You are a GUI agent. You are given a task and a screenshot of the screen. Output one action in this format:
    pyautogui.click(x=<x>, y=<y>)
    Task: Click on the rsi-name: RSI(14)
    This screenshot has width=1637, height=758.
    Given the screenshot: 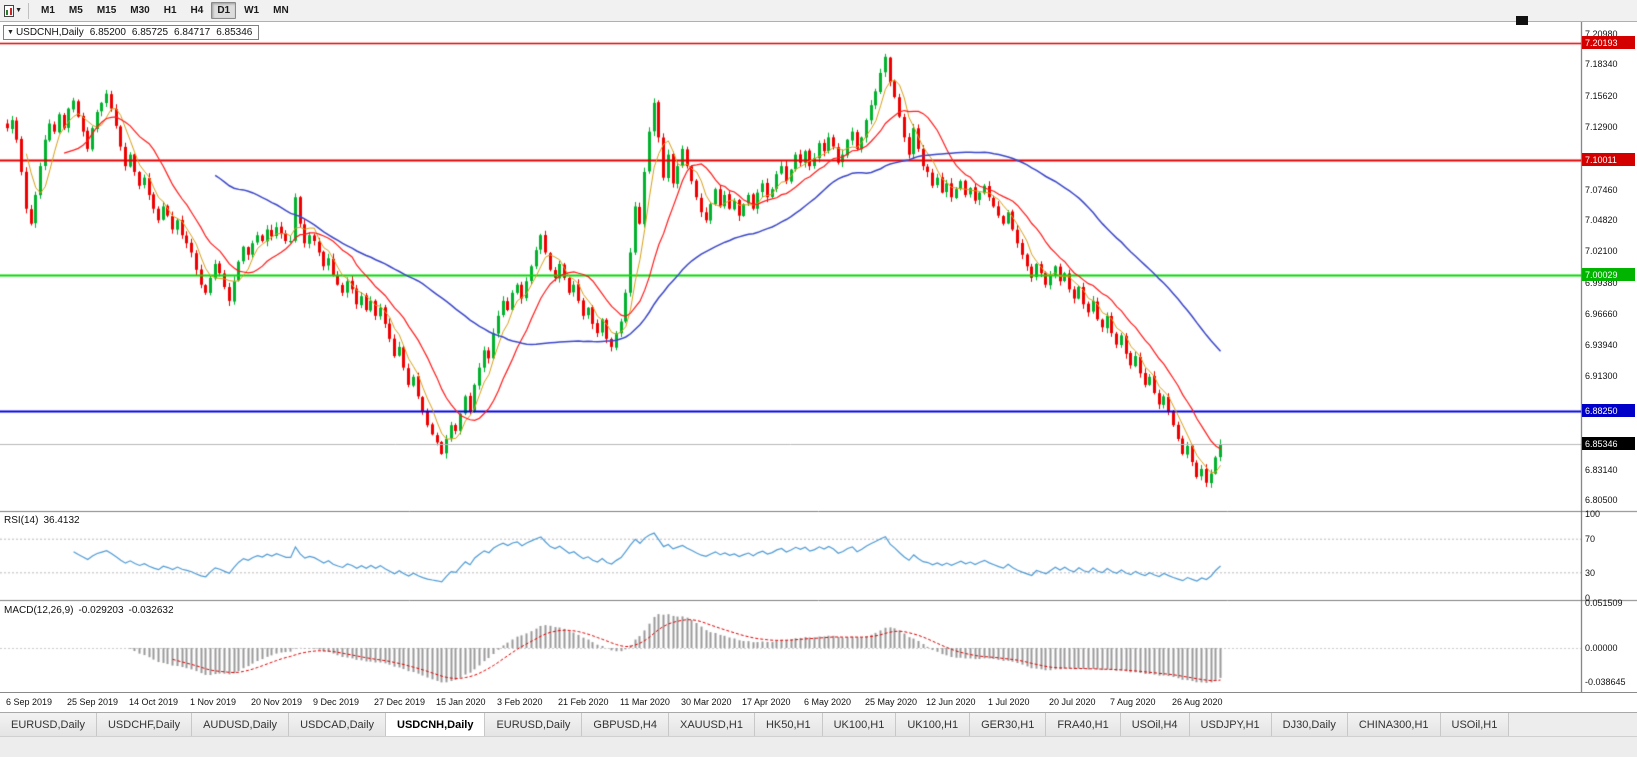 What is the action you would take?
    pyautogui.click(x=21, y=520)
    